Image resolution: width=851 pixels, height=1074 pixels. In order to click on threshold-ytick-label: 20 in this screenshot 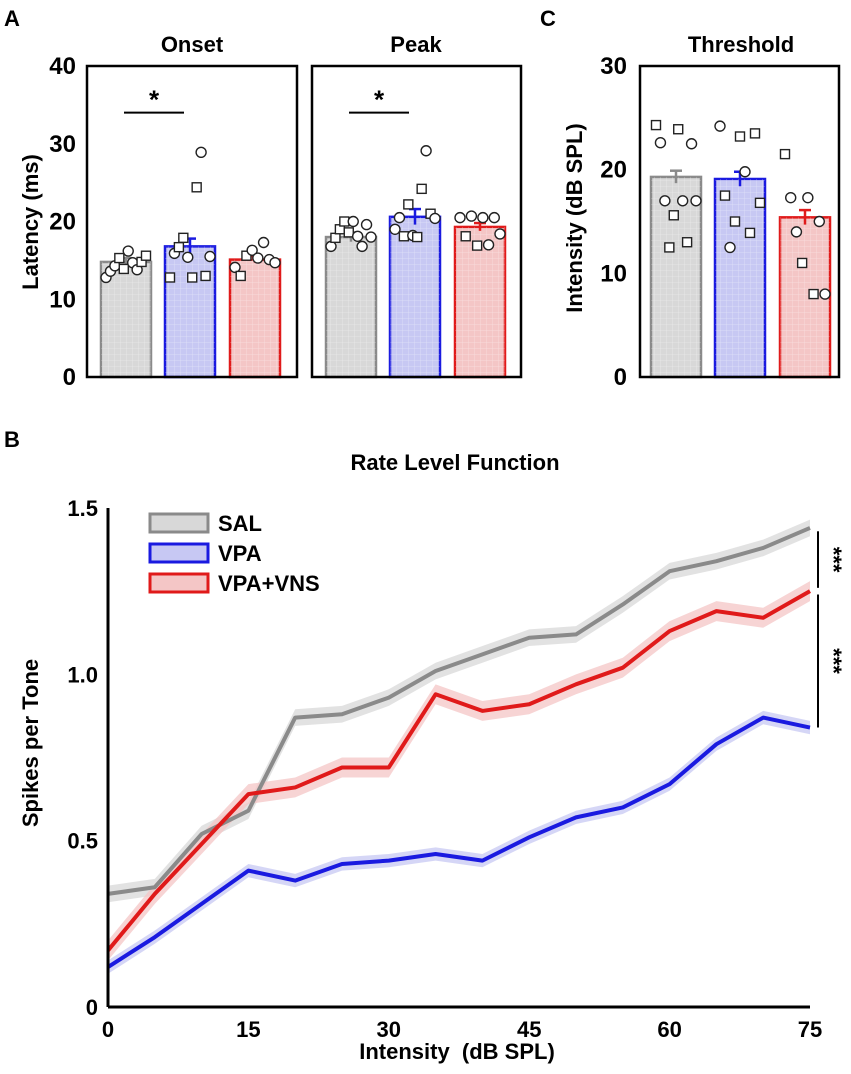, I will do `click(613, 170)`.